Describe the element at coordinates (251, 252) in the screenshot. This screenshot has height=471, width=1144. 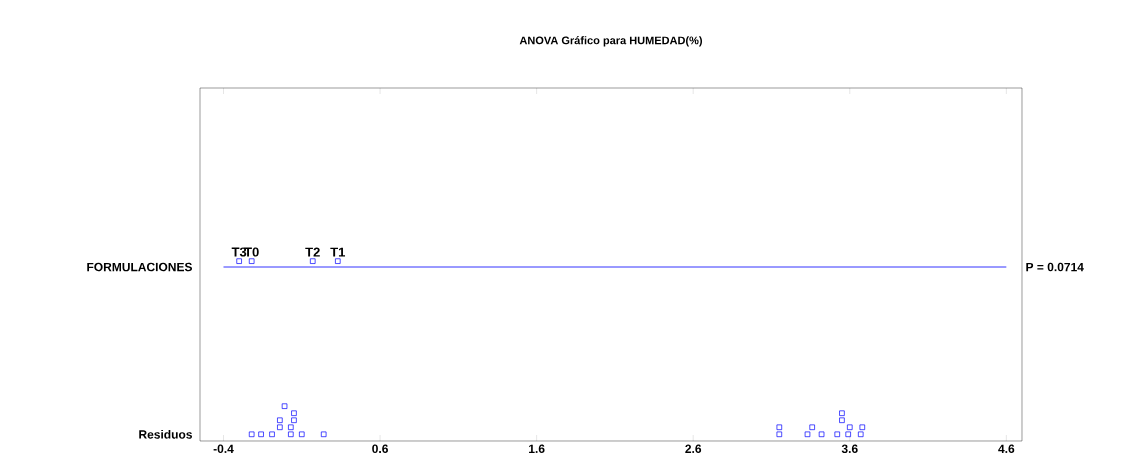
I see `data-label: T0` at that location.